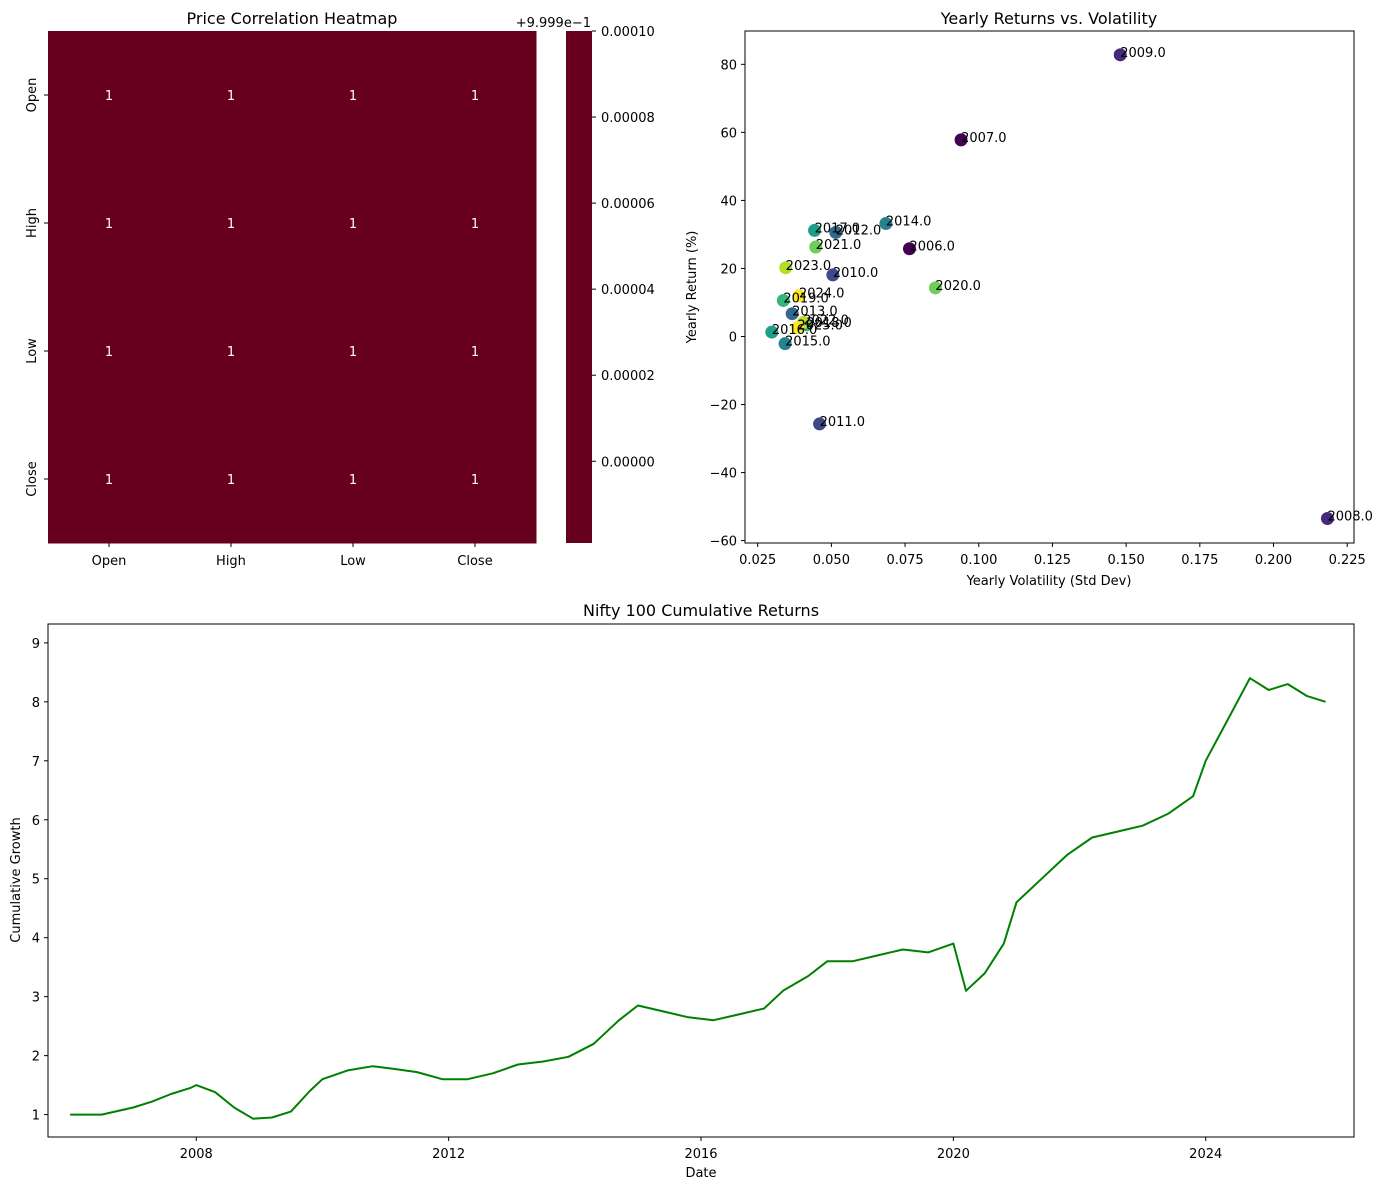  Describe the element at coordinates (1049, 581) in the screenshot. I see `scatter-xlabel: Yearly Volatility (Std Dev)` at that location.